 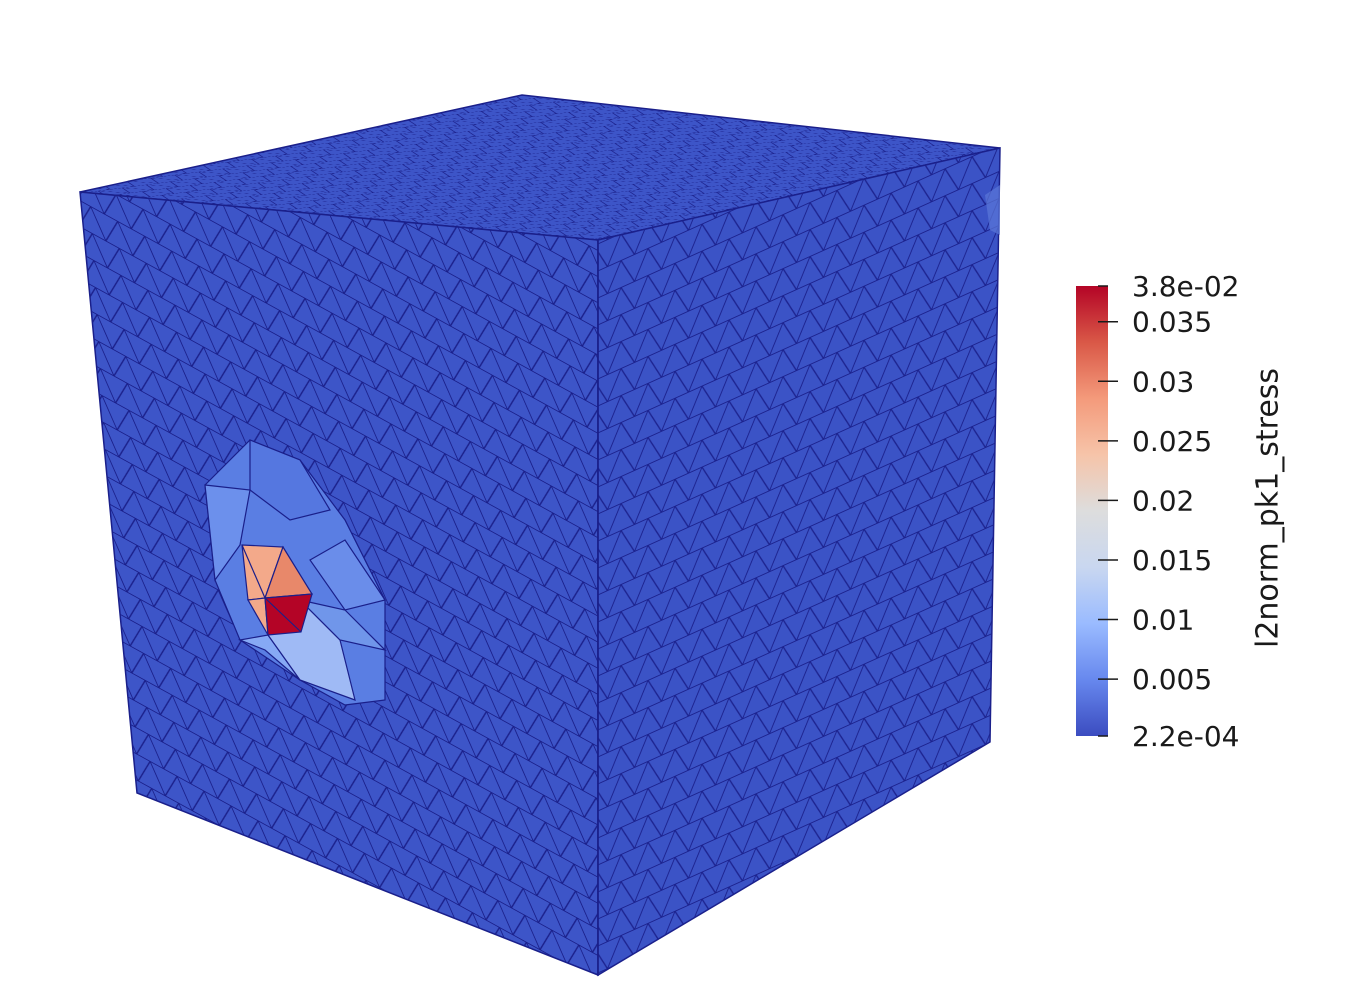 I want to click on edge-highlight, so click(x=992, y=210).